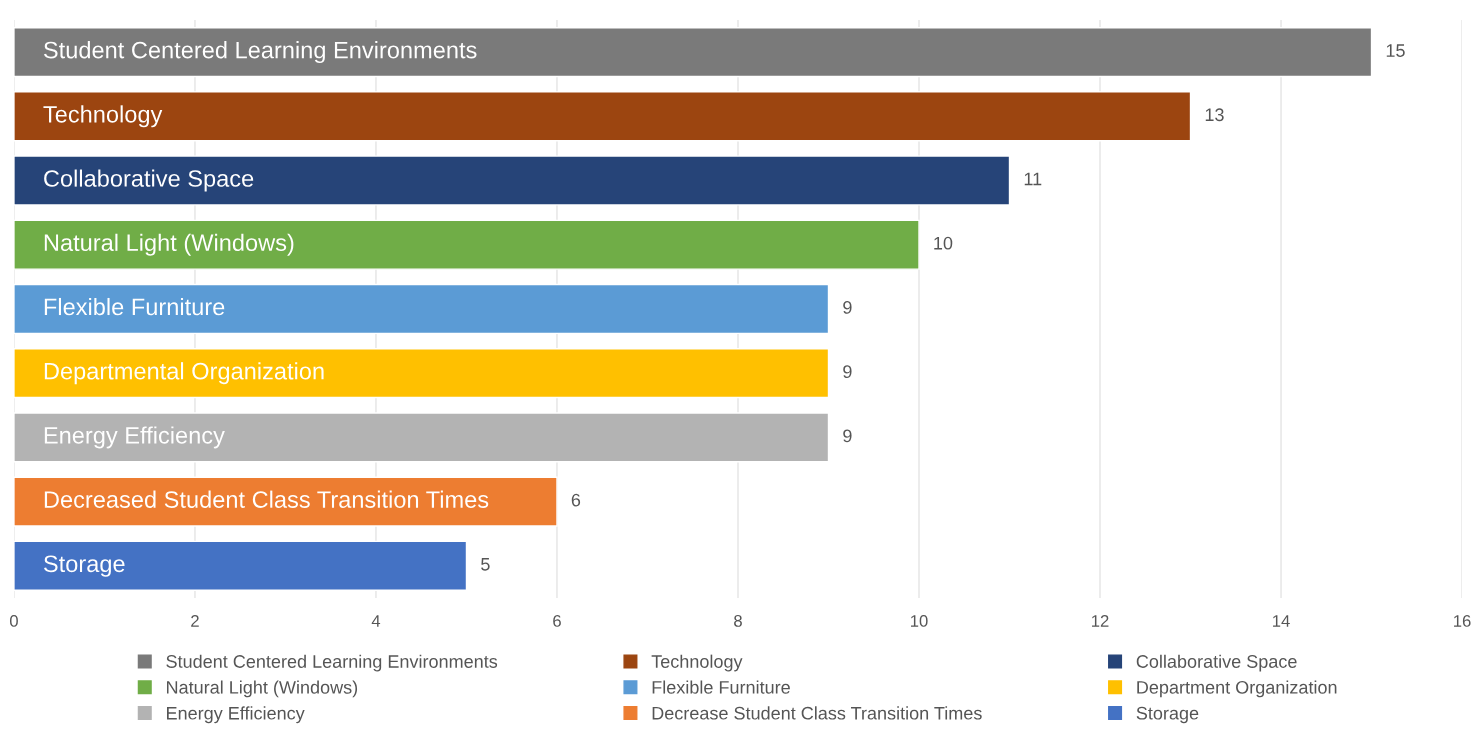 The image size is (1484, 740). What do you see at coordinates (1237, 689) in the screenshot?
I see `legend-label: Department Organization` at bounding box center [1237, 689].